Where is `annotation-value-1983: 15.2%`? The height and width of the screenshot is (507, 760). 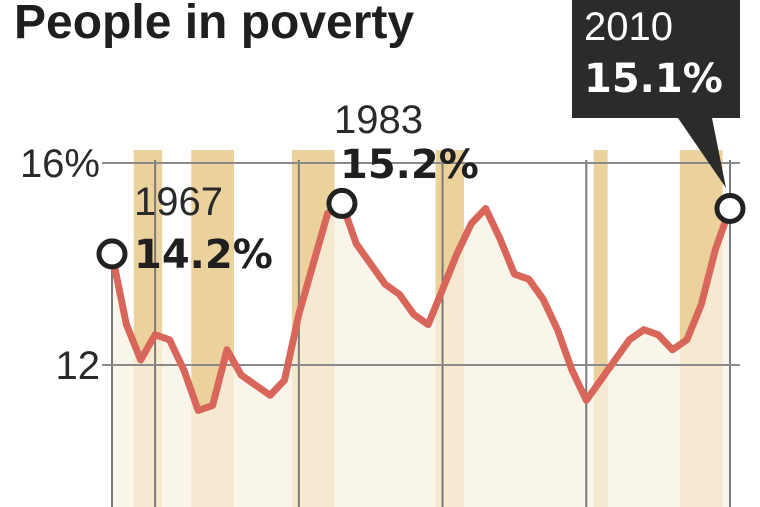
annotation-value-1983: 15.2% is located at coordinates (409, 165).